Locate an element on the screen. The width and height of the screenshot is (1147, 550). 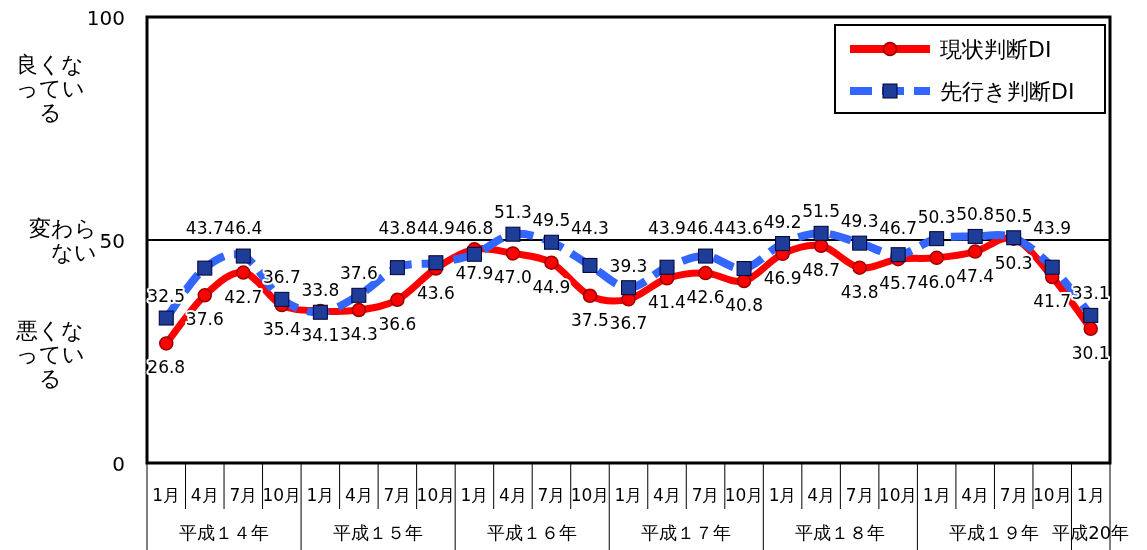
data-label: 30.1 is located at coordinates (1090, 352).